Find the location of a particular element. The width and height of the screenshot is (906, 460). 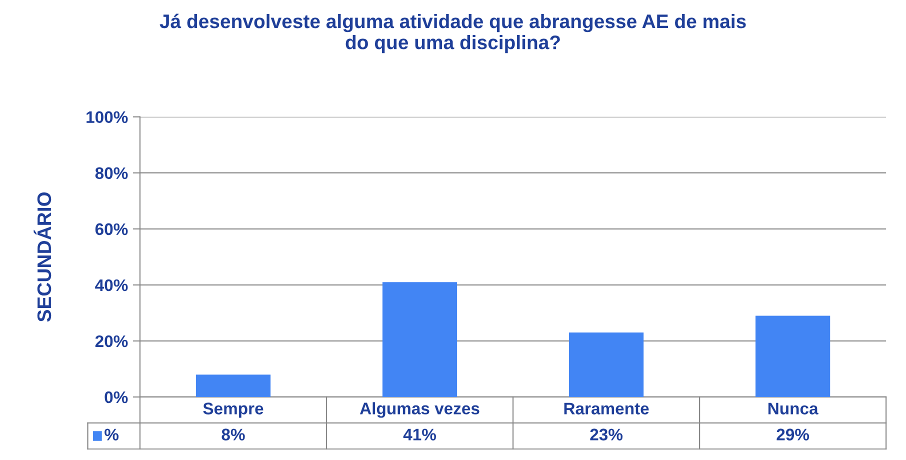

y-tick-label: 60% is located at coordinates (111, 229).